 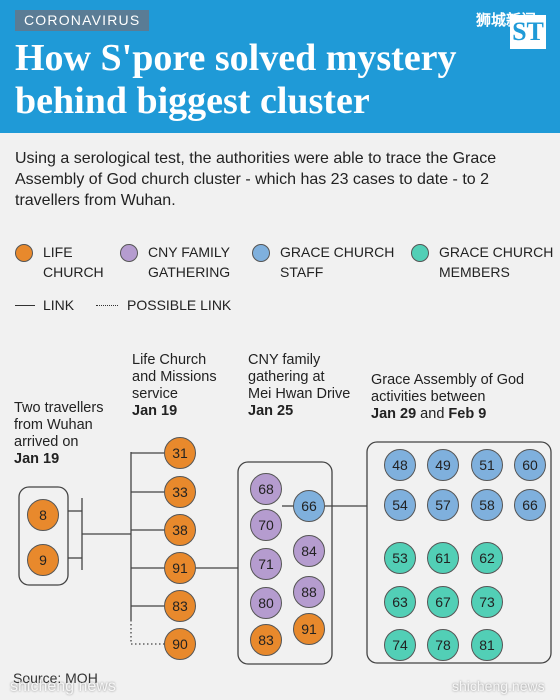 I want to click on possible-link-line-icon, so click(x=107, y=305).